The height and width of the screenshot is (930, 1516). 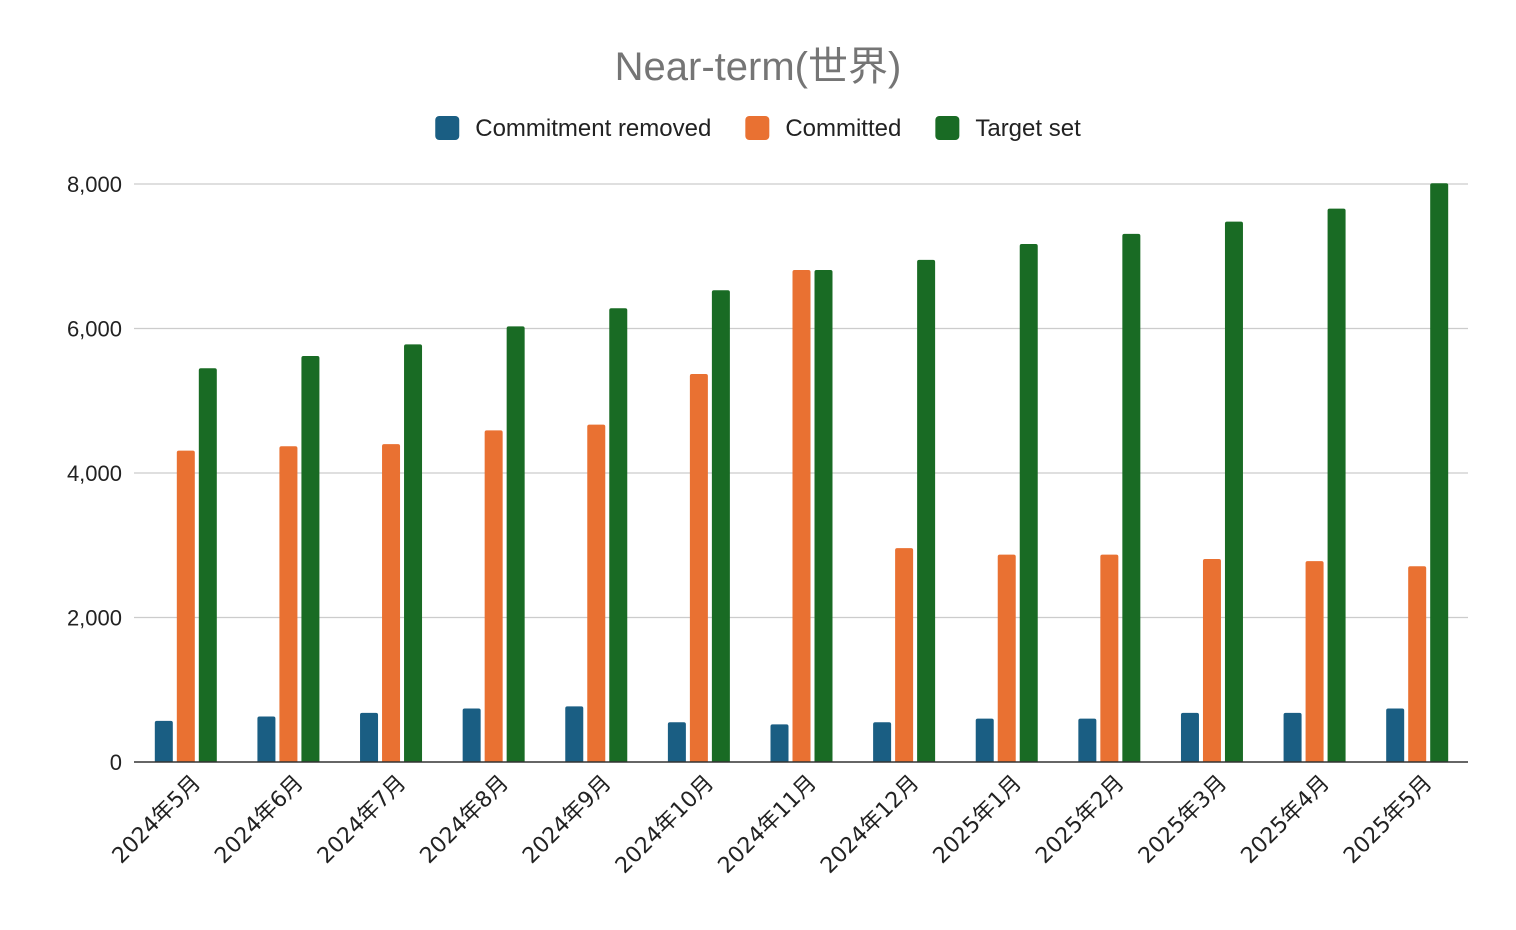 I want to click on x-tick-label: 2025年3月, so click(x=1183, y=820).